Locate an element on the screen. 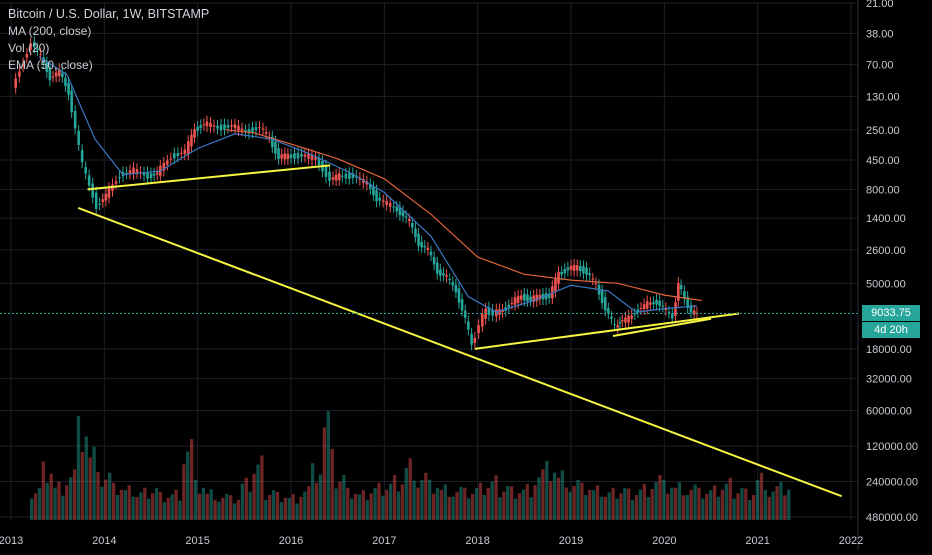  price-axis-tick: 18000.00 is located at coordinates (889, 350).